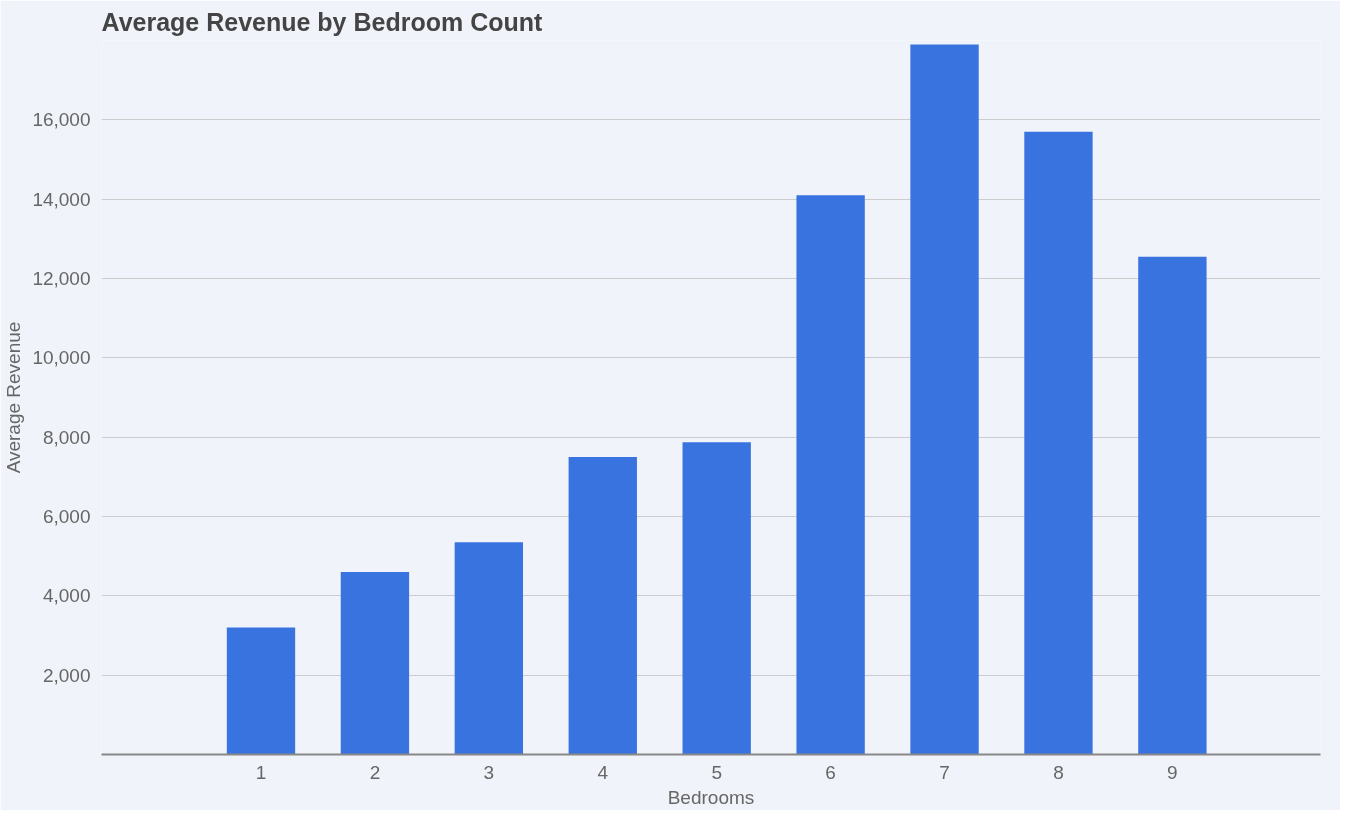 The height and width of the screenshot is (826, 1358). I want to click on x-tick-label: 4, so click(603, 772).